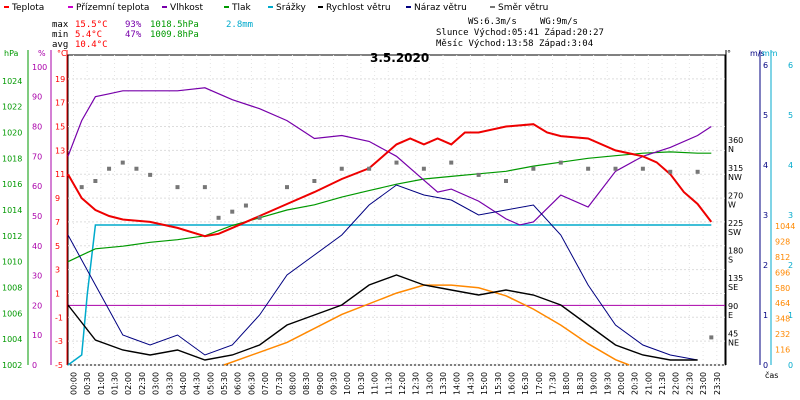 The width and height of the screenshot is (800, 400). Describe the element at coordinates (498, 383) in the screenshot. I see `x-tick-label: 15:30` at that location.